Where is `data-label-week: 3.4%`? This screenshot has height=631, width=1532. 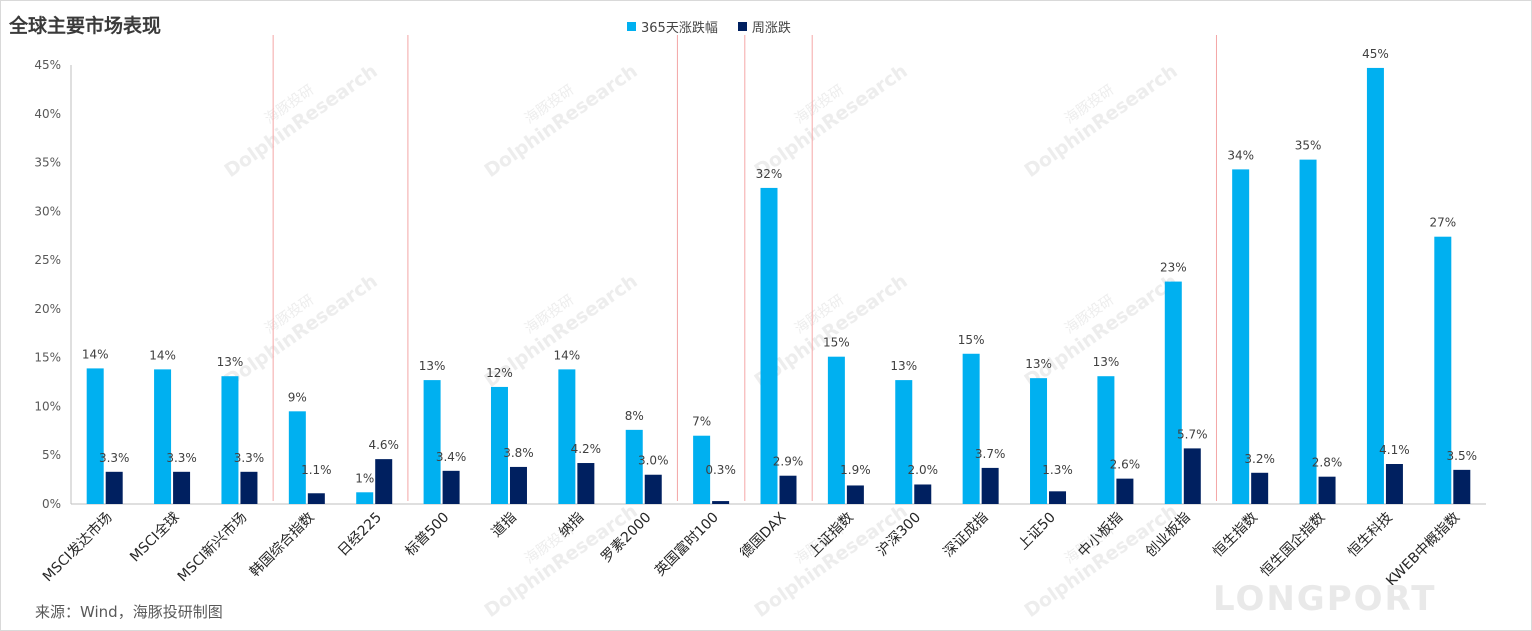 data-label-week: 3.4% is located at coordinates (451, 457).